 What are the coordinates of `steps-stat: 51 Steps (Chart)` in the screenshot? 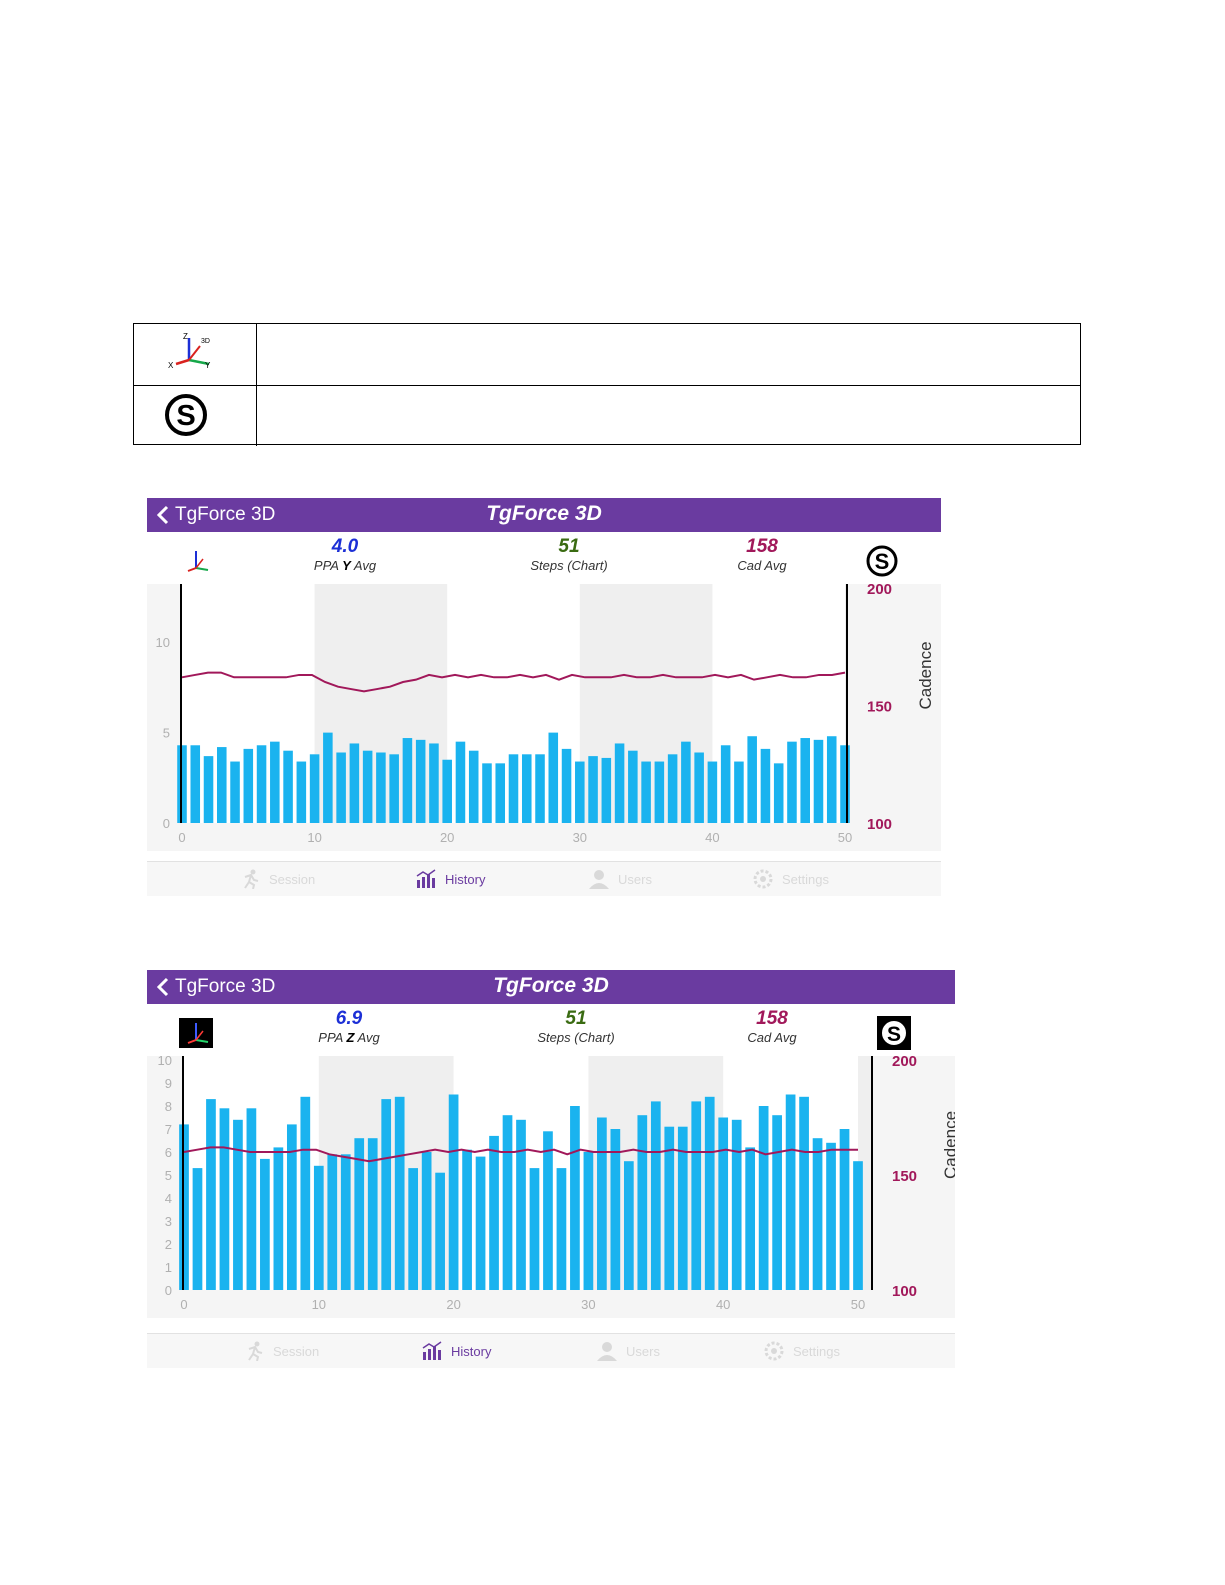 It's located at (569, 555).